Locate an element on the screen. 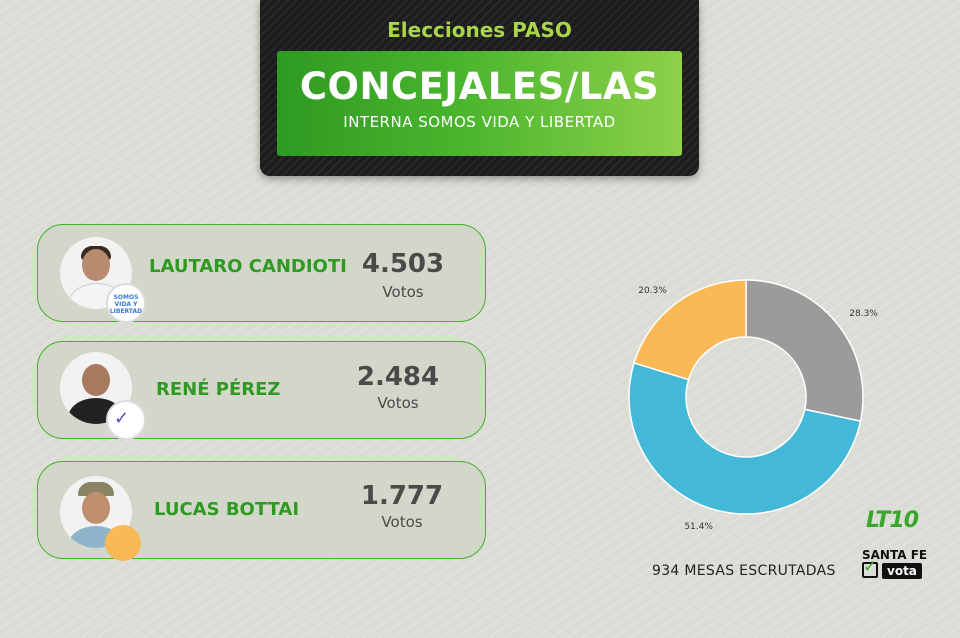 This screenshot has width=960, height=638. candidate-name: LUCAS BOTTAI is located at coordinates (227, 509).